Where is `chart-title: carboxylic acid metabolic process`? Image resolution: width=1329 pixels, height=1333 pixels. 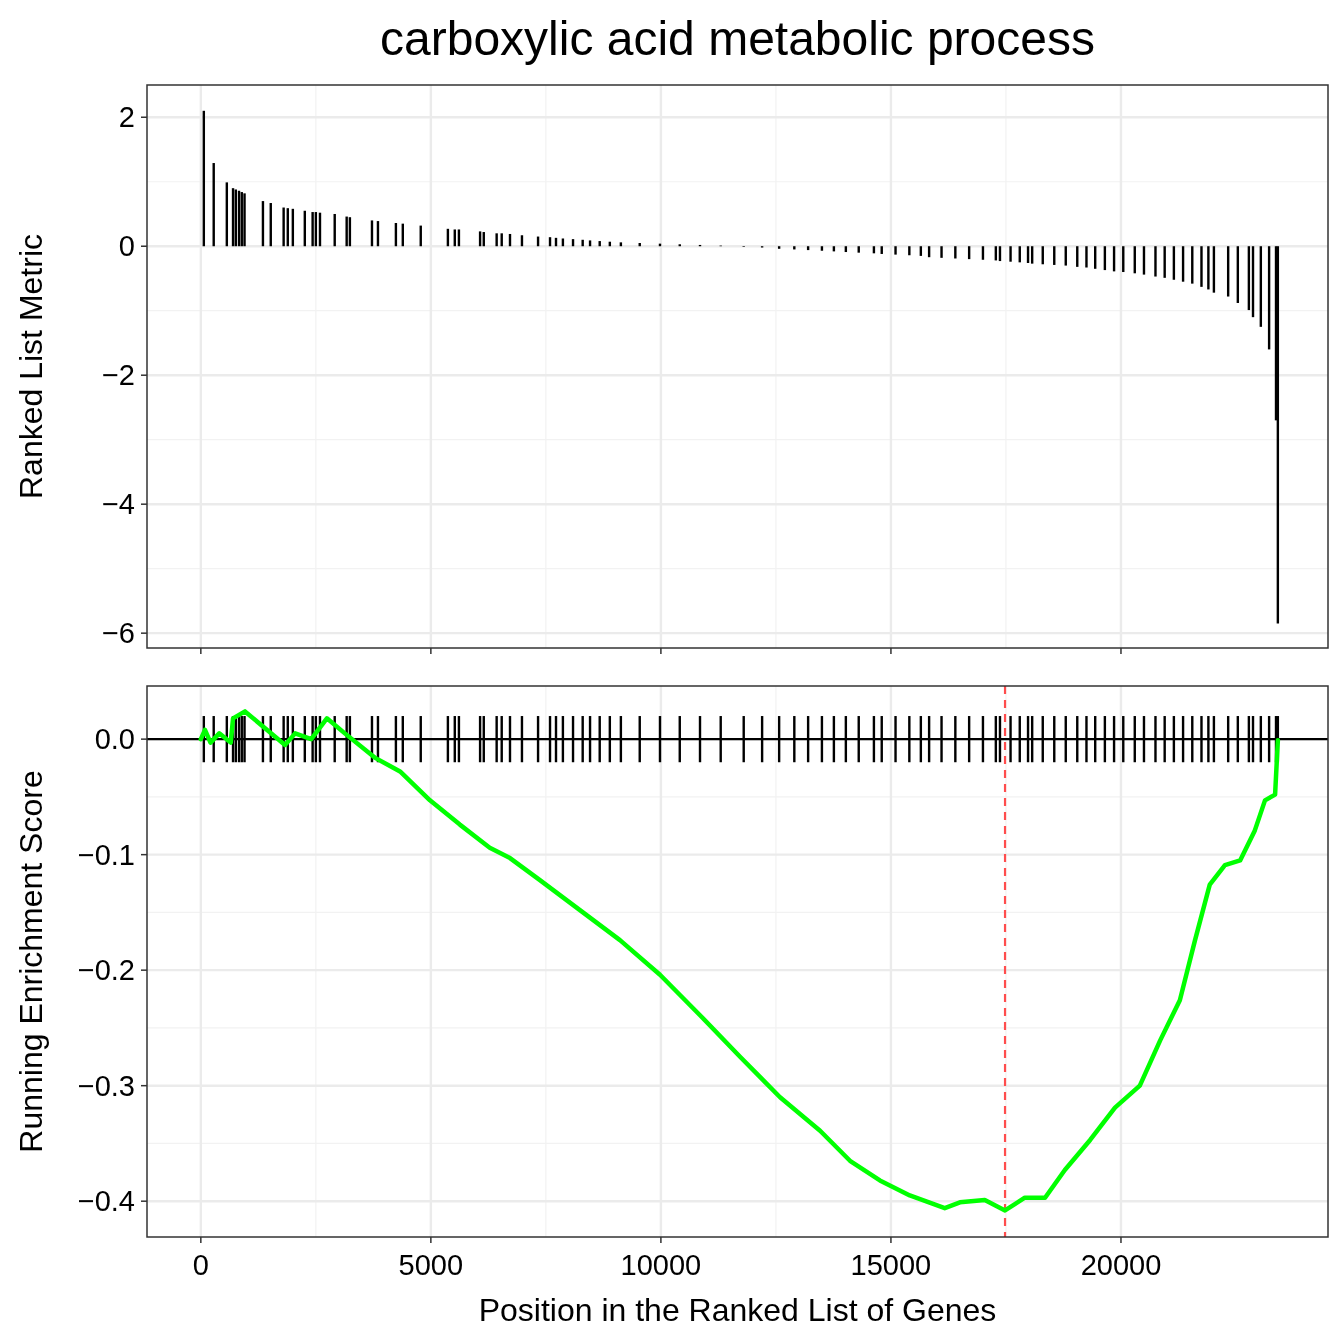
chart-title: carboxylic acid metabolic process is located at coordinates (737, 38).